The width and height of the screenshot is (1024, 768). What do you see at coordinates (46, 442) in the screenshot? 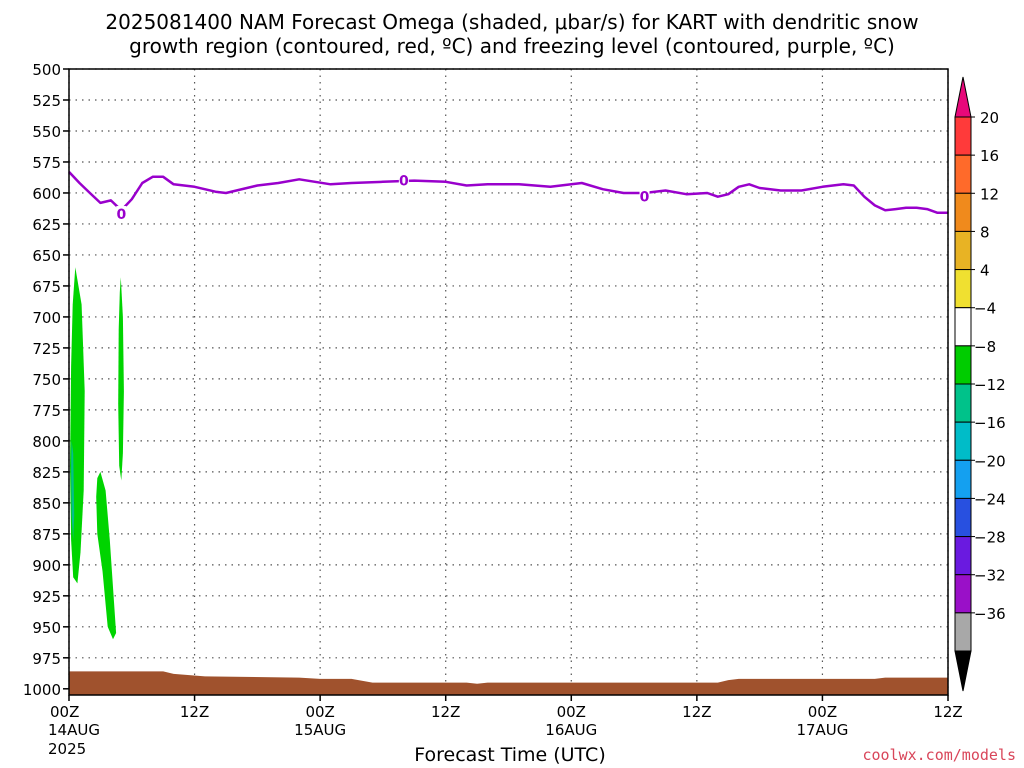
I see `y-tick-label: 800` at bounding box center [46, 442].